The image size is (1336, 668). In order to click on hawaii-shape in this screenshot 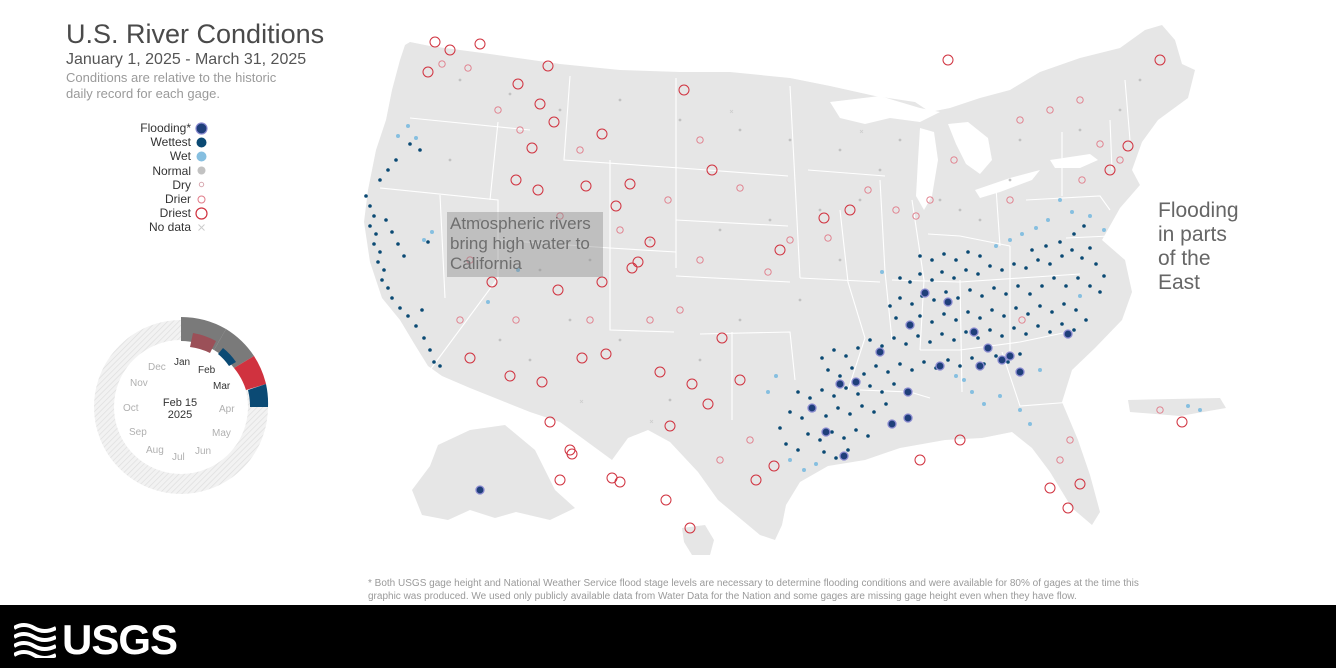, I will do `click(698, 540)`.